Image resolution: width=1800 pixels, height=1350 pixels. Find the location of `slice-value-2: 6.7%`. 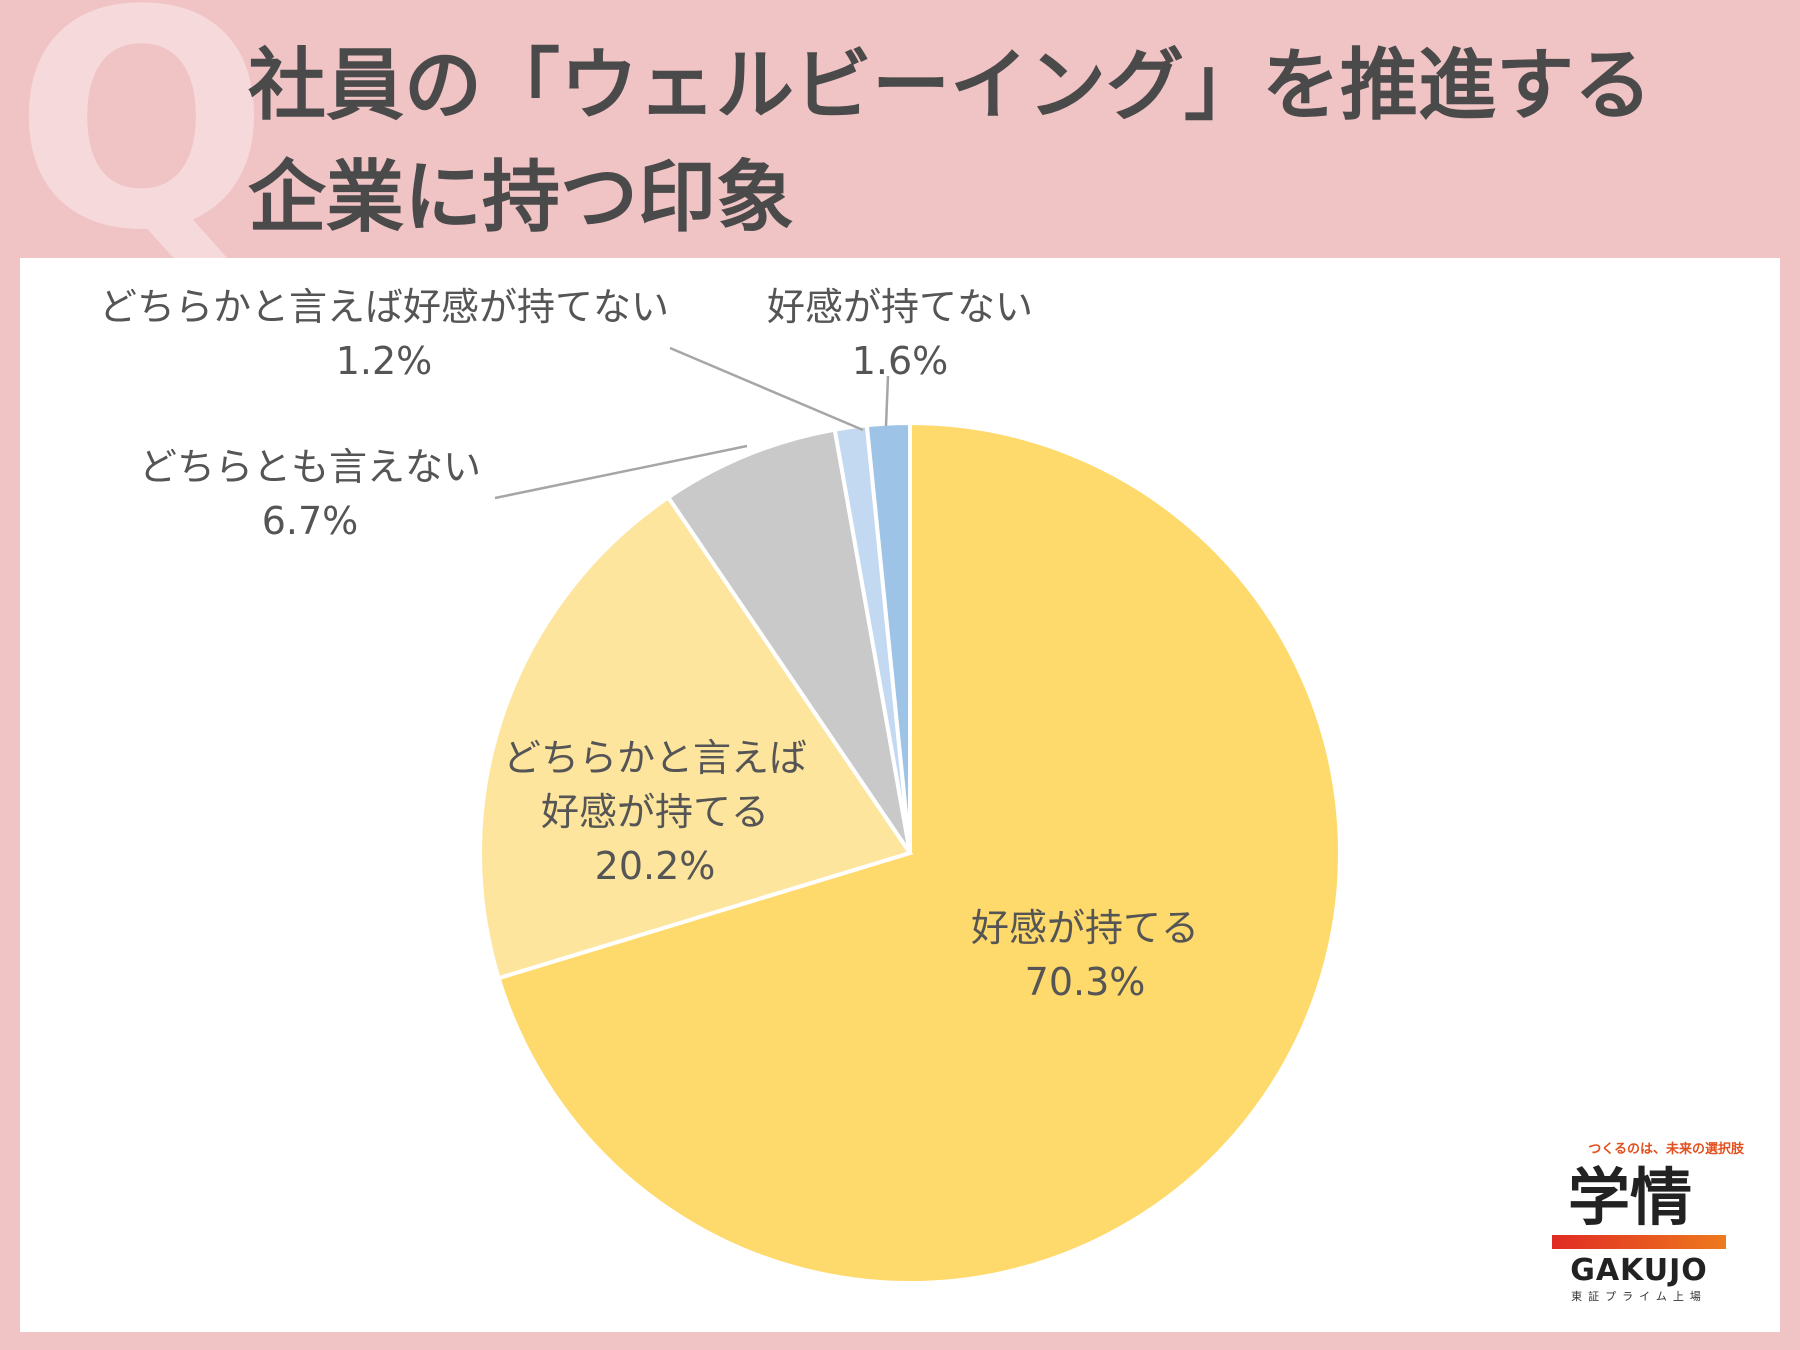

slice-value-2: 6.7% is located at coordinates (310, 521).